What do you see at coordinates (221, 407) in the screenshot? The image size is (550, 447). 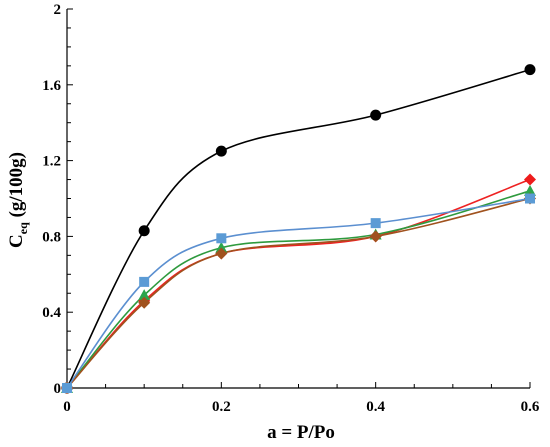 I see `x-tick-label: 0.2` at bounding box center [221, 407].